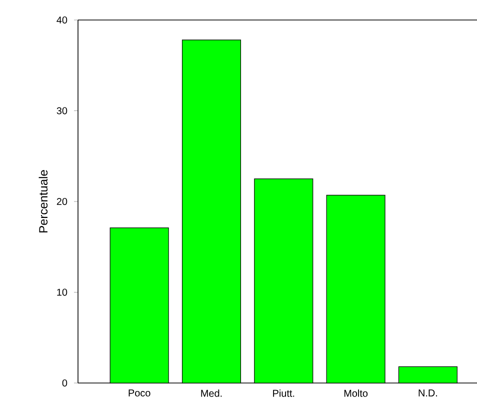 Image resolution: width=477 pixels, height=404 pixels. I want to click on x-tick-label: N.D., so click(427, 393).